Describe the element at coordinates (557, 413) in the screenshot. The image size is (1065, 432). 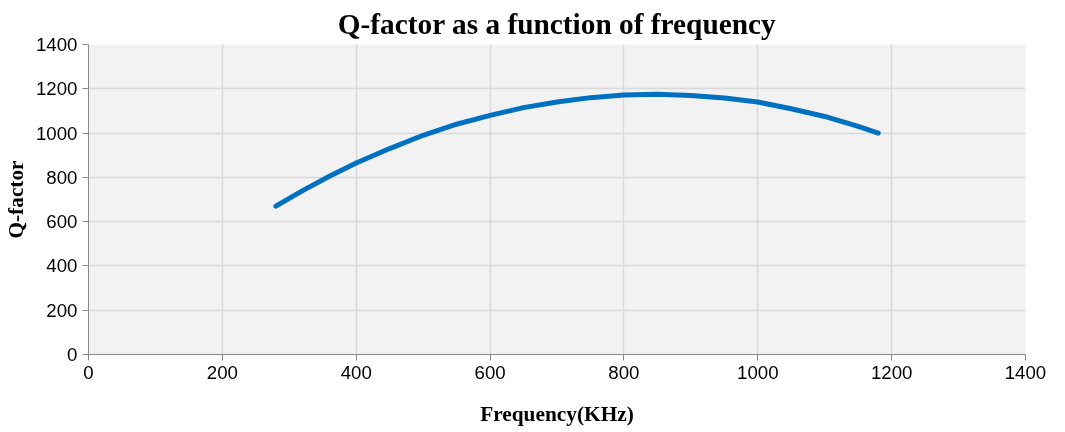
I see `x-axis-title: Frequency(KHz)` at that location.